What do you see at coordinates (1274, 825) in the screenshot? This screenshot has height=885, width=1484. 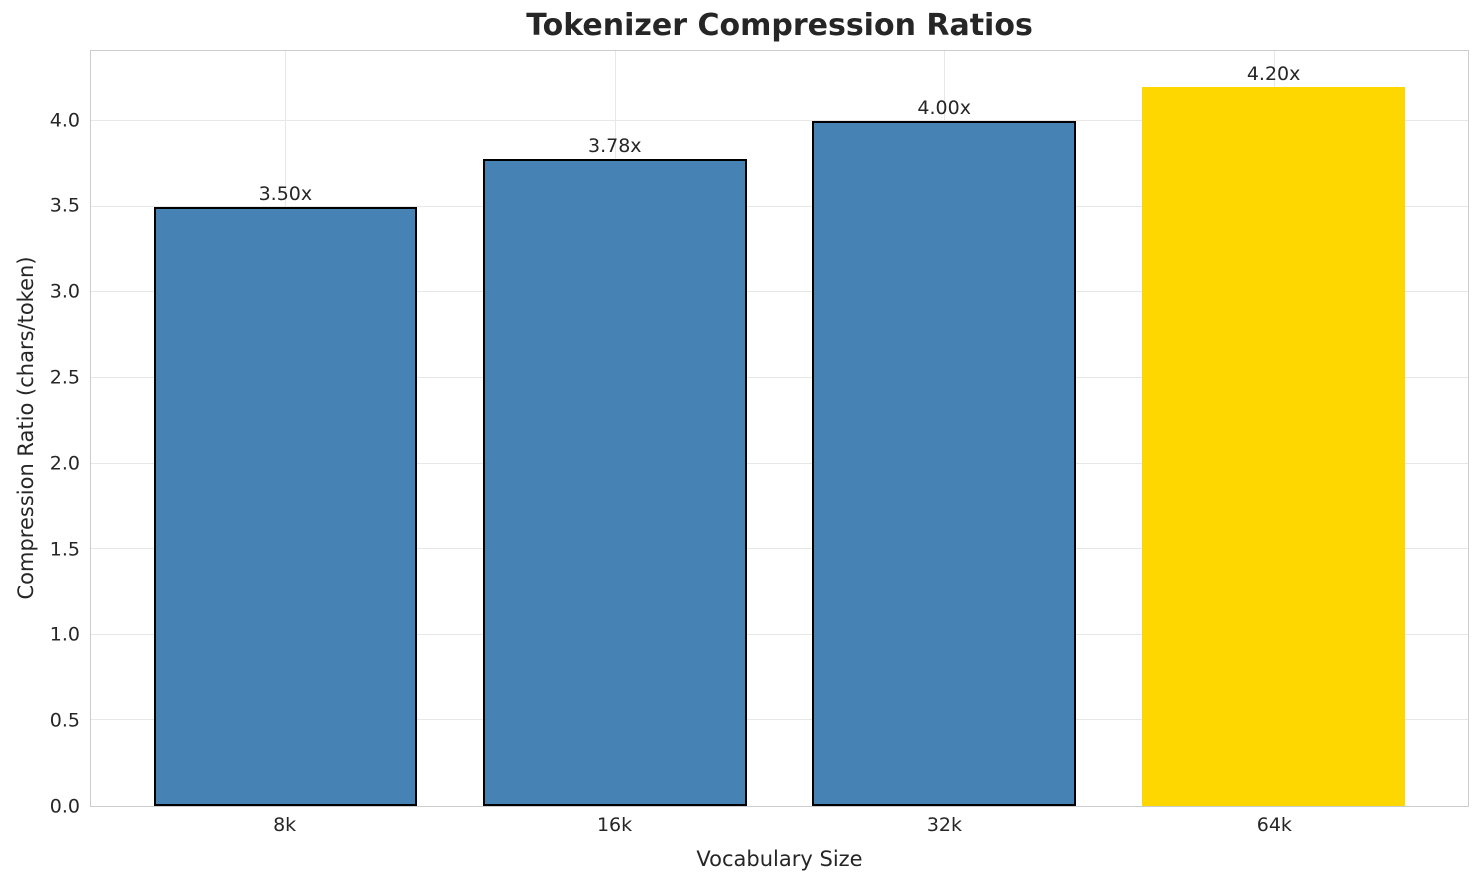 I see `x-tick-label: 64k` at bounding box center [1274, 825].